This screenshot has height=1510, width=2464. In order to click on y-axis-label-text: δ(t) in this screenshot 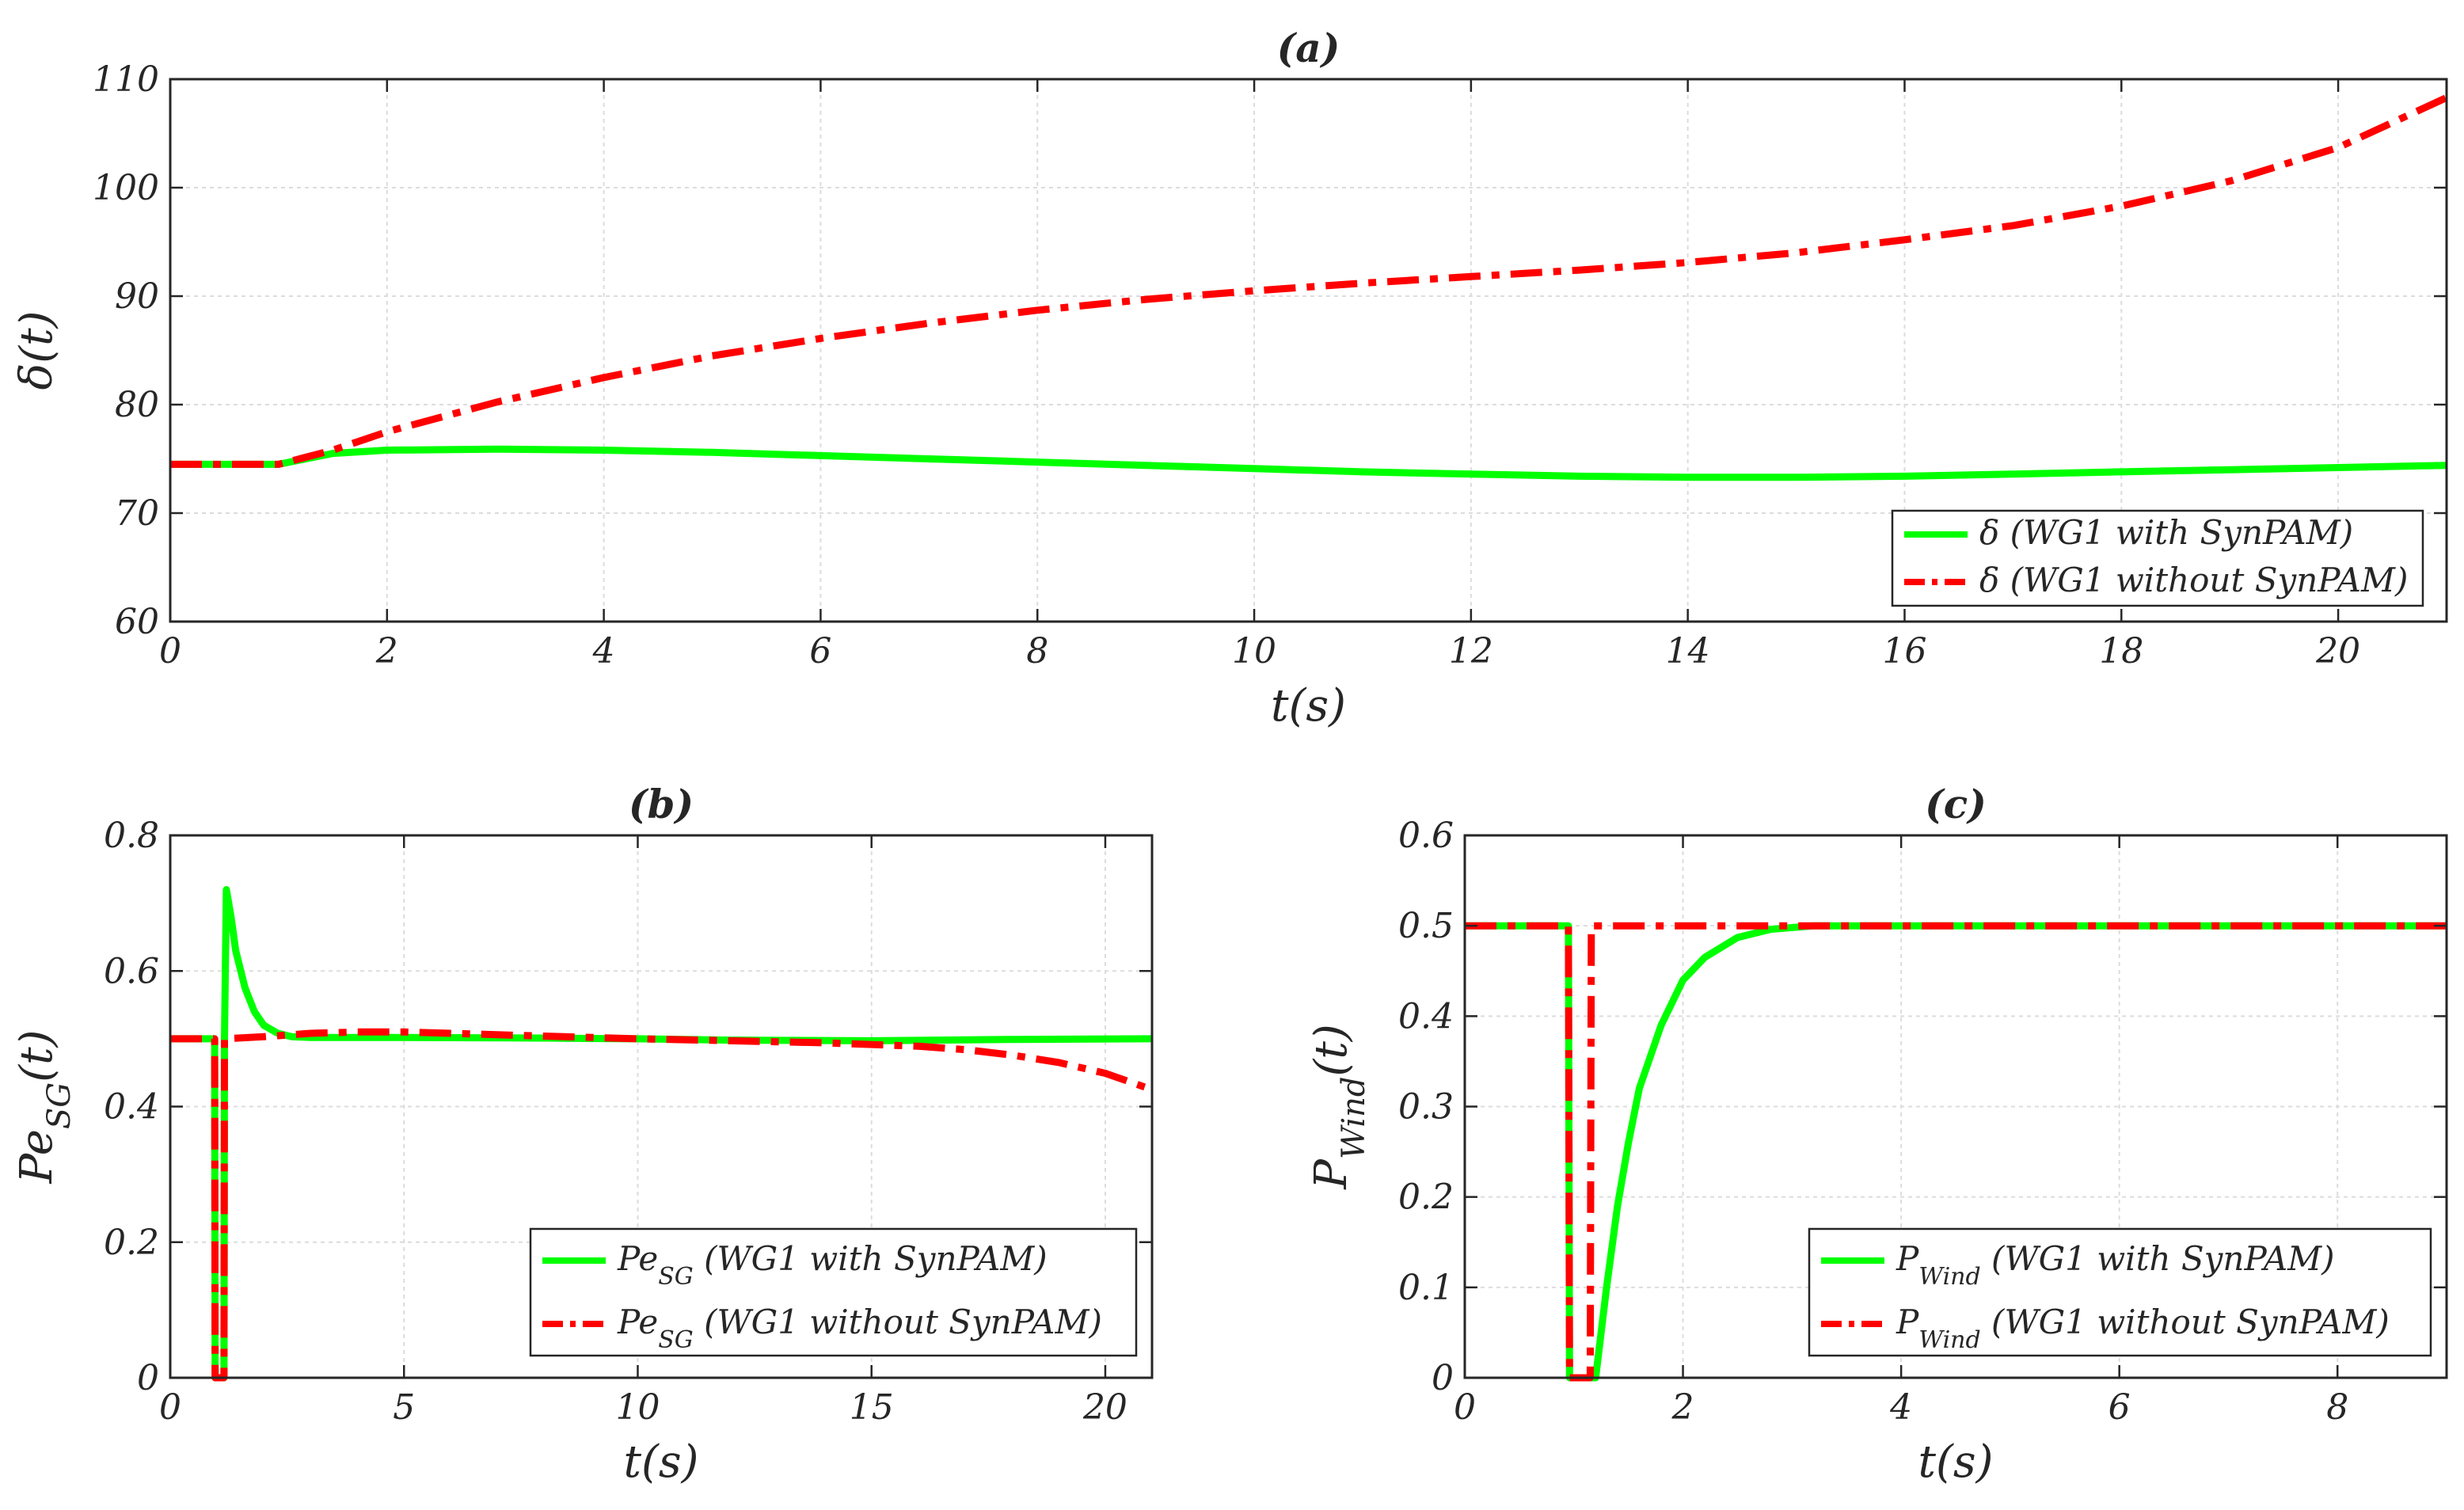, I will do `click(37, 350)`.